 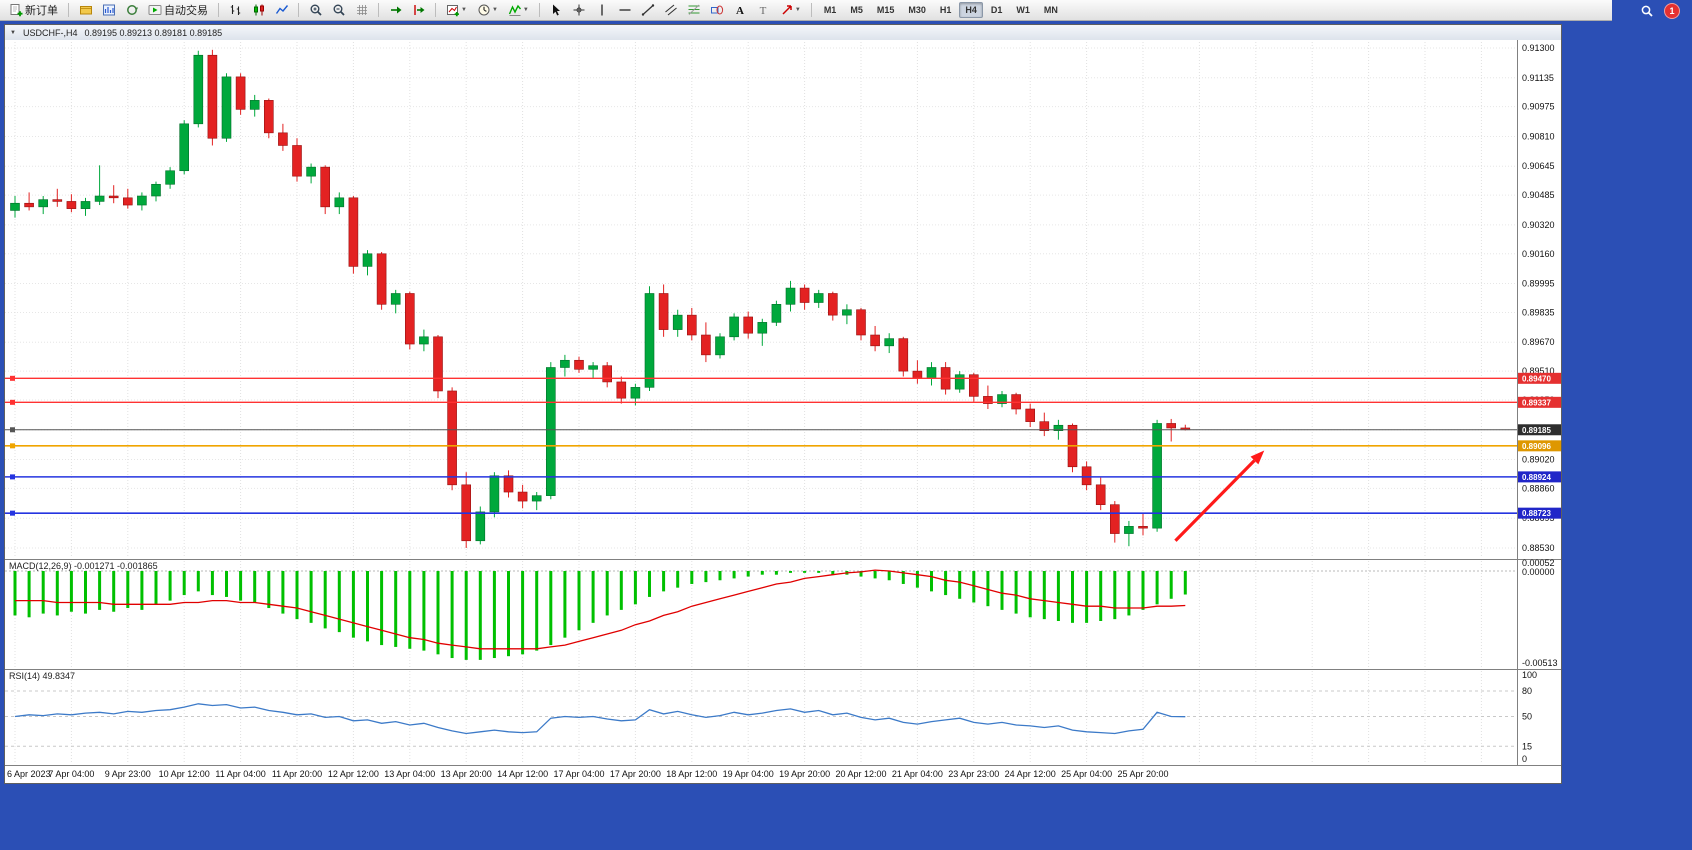 I want to click on vertical-line-button, so click(x=602, y=10).